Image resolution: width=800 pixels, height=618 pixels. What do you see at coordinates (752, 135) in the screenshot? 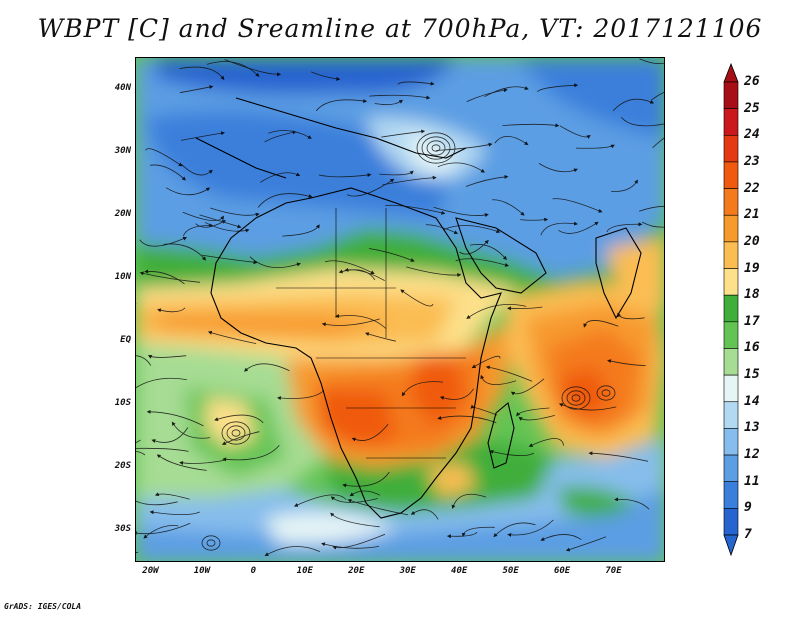
I see `colorbar-tick-label: 24` at bounding box center [752, 135].